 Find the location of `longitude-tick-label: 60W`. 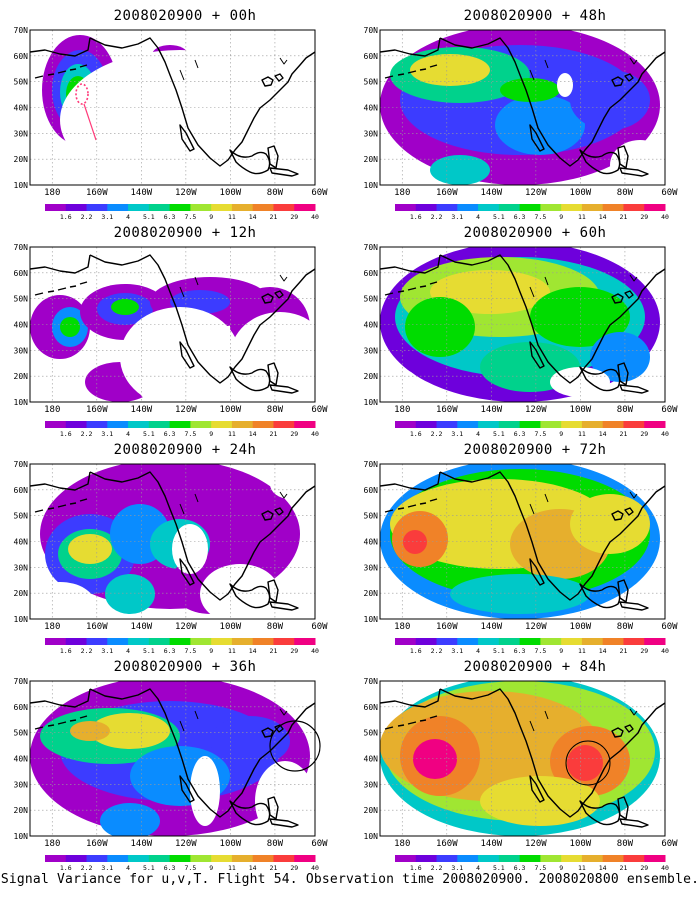

longitude-tick-label: 60W is located at coordinates (669, 193).